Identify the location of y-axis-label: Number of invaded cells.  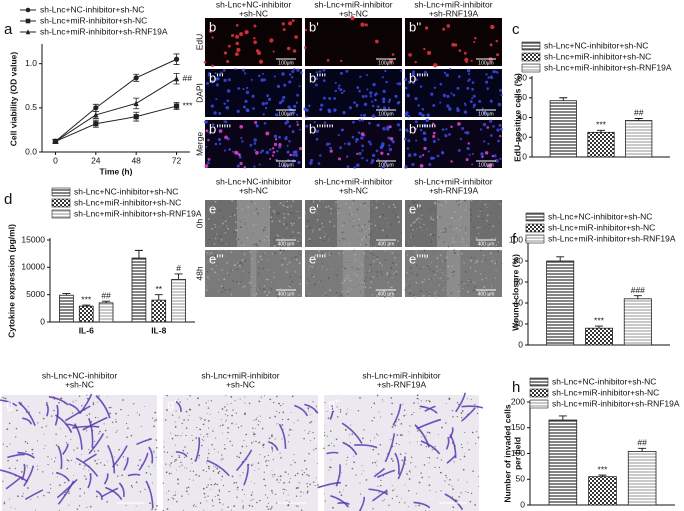
(507, 453).